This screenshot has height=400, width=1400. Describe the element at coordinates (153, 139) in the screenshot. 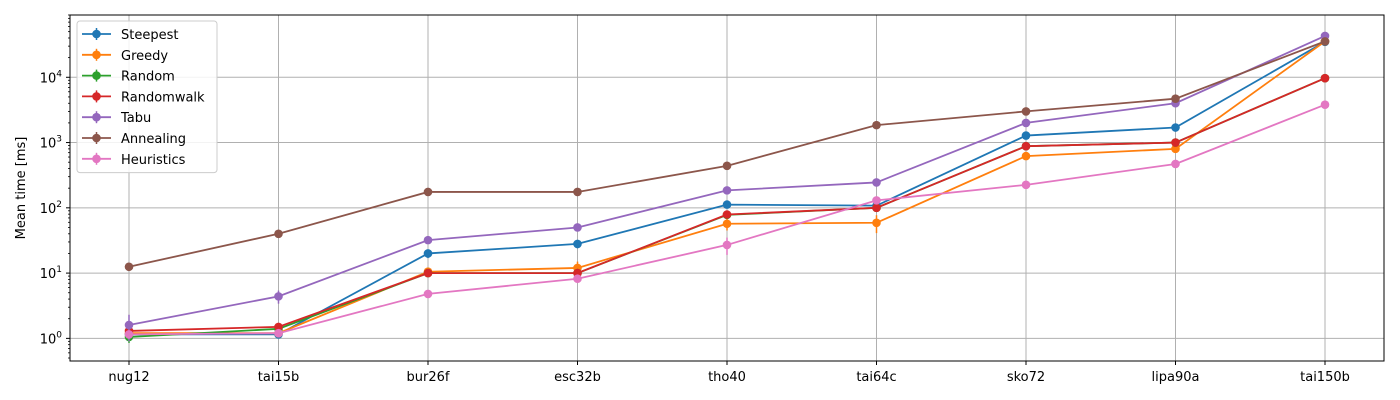

I see `legend-label: Annealing` at that location.